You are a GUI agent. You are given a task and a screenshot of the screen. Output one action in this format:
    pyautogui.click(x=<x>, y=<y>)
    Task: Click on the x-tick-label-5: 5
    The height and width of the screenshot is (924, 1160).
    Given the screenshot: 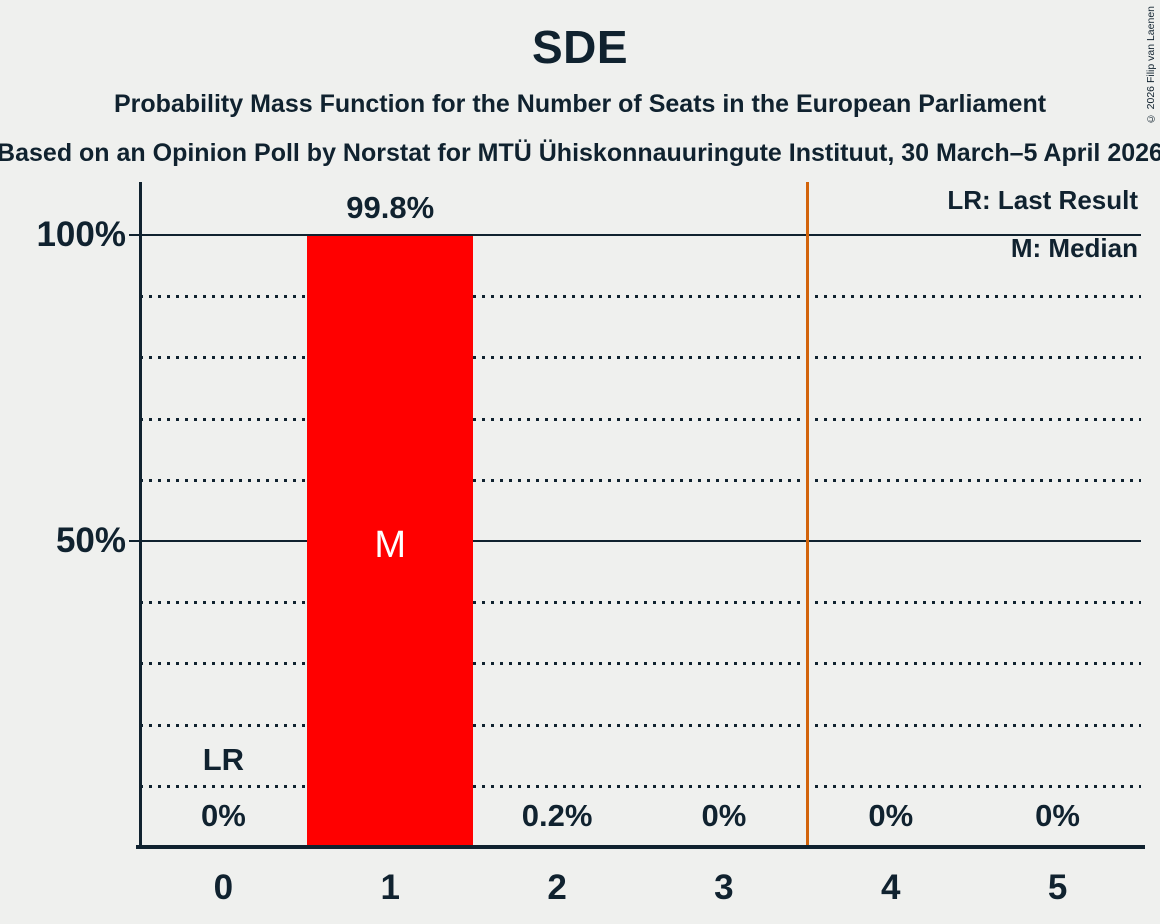 What is the action you would take?
    pyautogui.click(x=1057, y=887)
    